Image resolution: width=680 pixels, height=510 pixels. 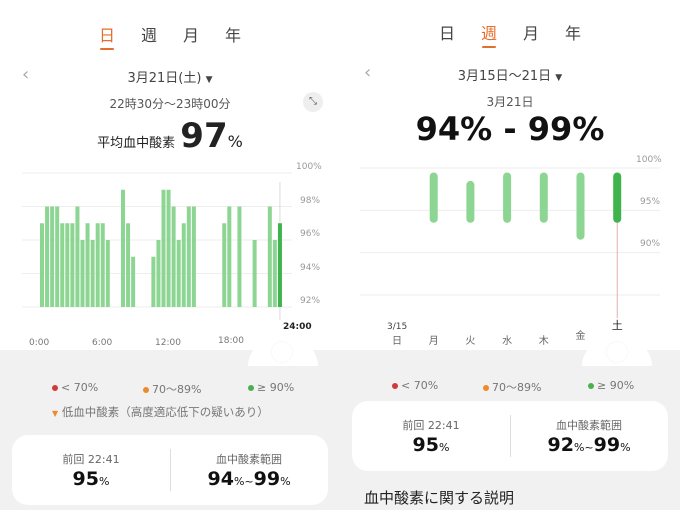 I want to click on time-range: 22時30分〜23時00分, so click(x=170, y=104).